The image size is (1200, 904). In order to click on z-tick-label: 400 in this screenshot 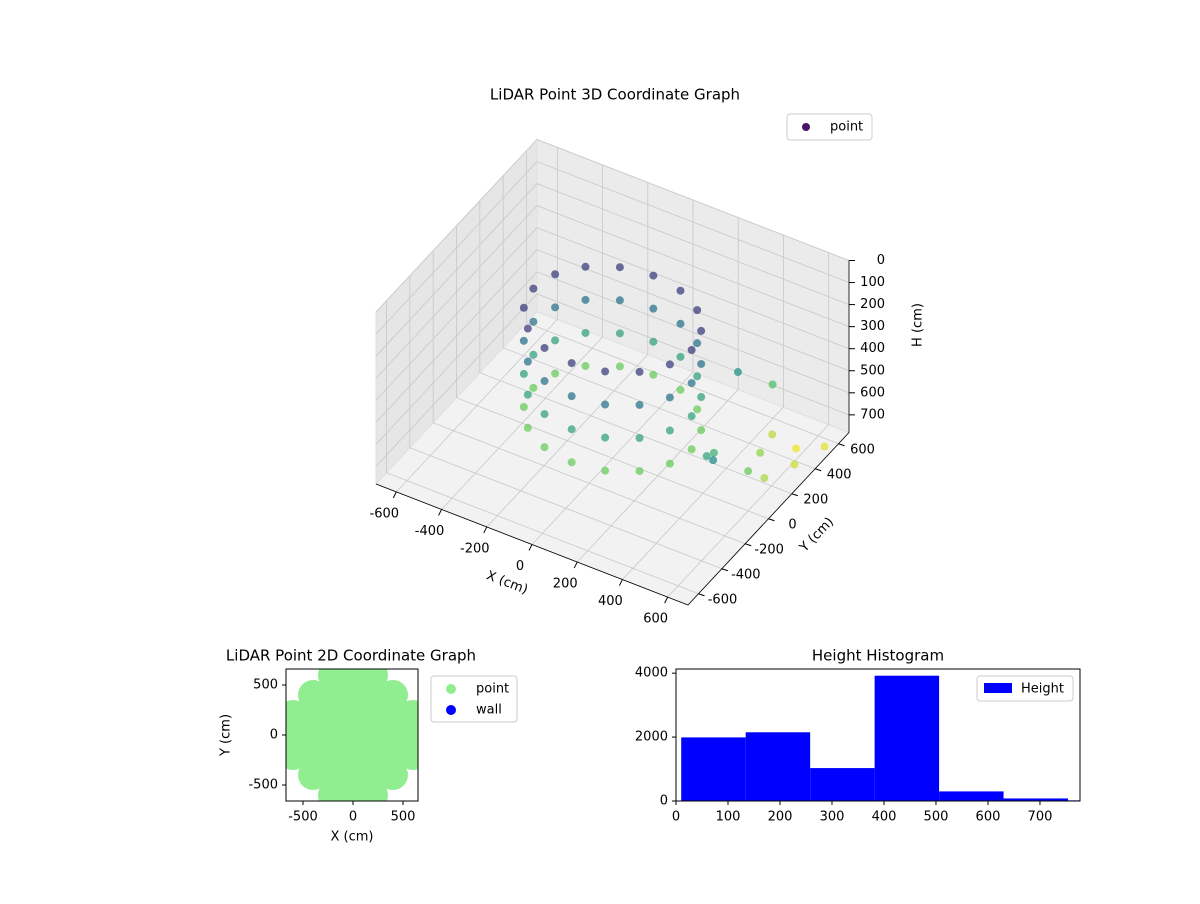, I will do `click(872, 348)`.